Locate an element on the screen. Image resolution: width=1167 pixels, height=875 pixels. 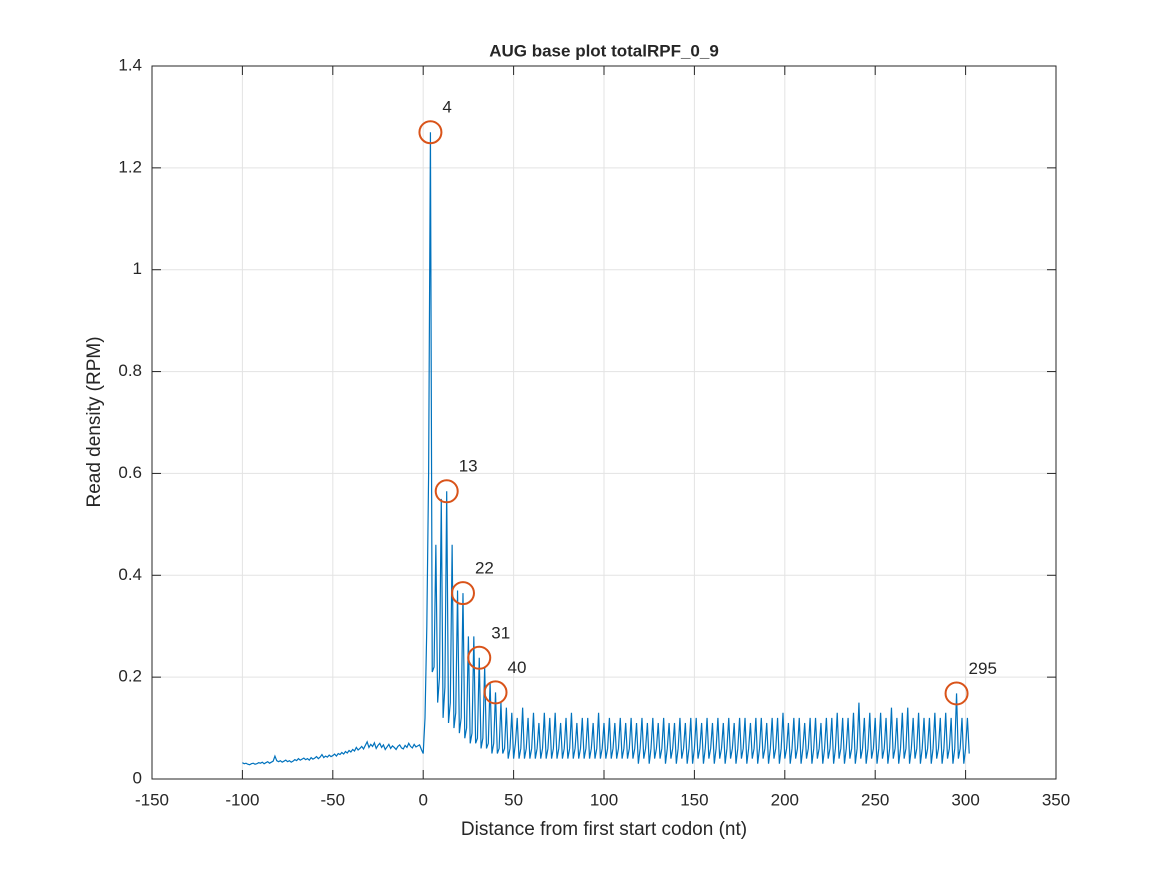
chart-title: AUG base plot totalRPF_0_9 is located at coordinates (604, 50).